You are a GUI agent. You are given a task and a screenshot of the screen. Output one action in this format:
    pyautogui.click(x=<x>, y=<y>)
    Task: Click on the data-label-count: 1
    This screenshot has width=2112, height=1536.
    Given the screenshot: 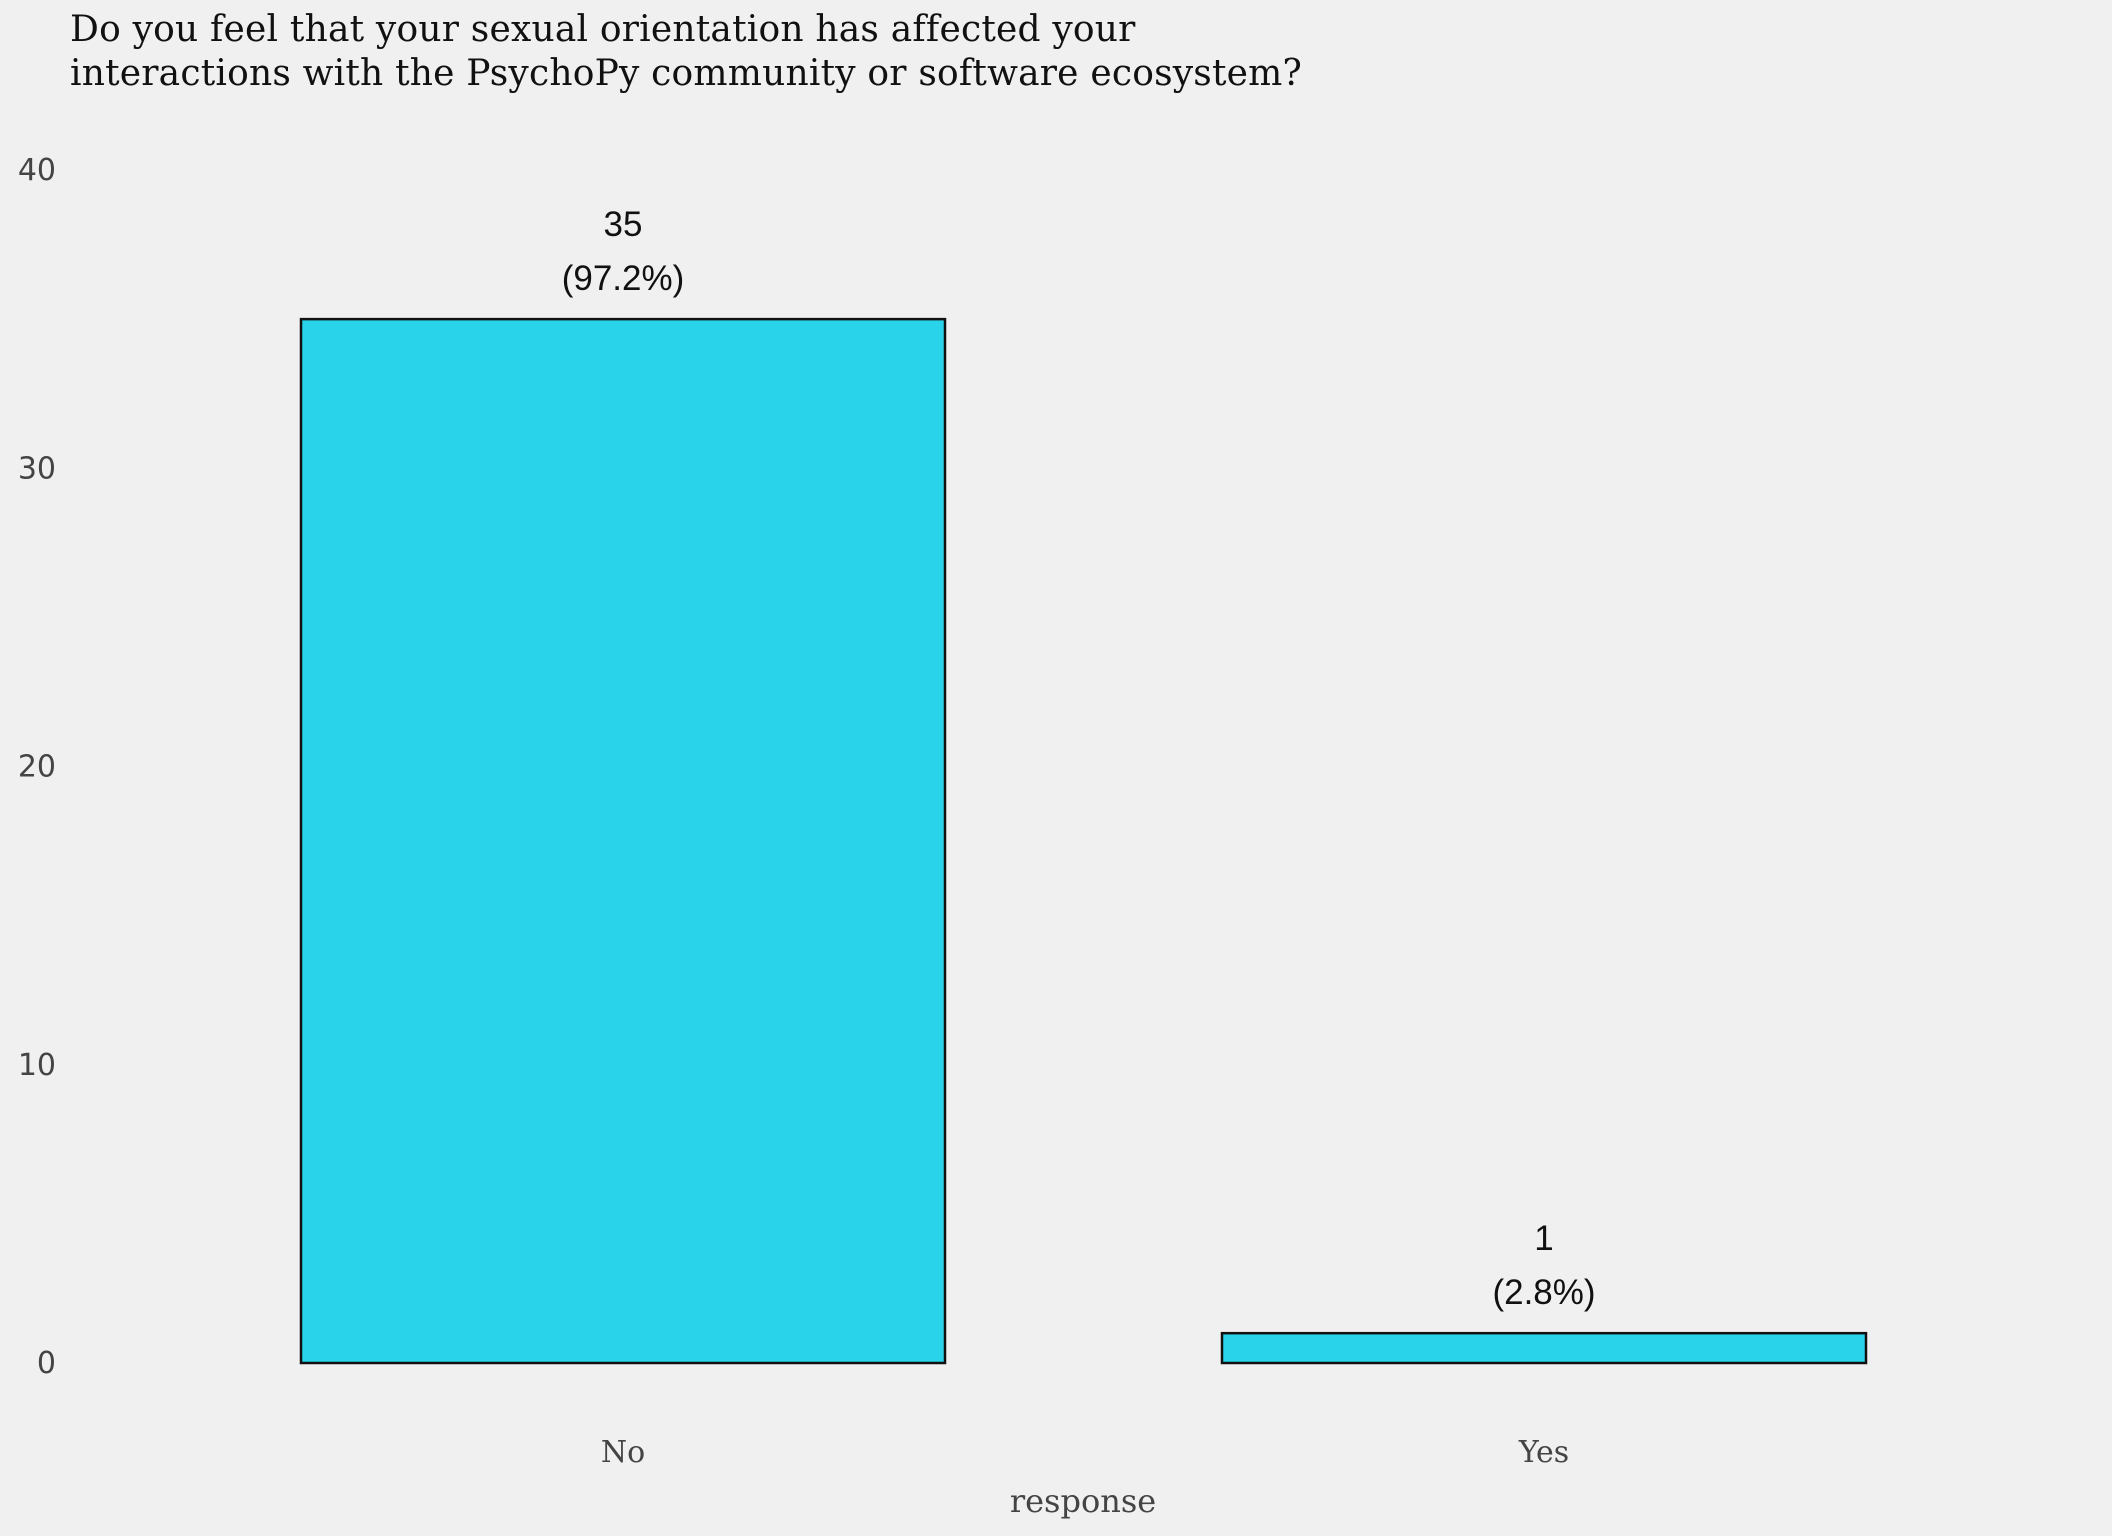 What is the action you would take?
    pyautogui.click(x=1543, y=1238)
    